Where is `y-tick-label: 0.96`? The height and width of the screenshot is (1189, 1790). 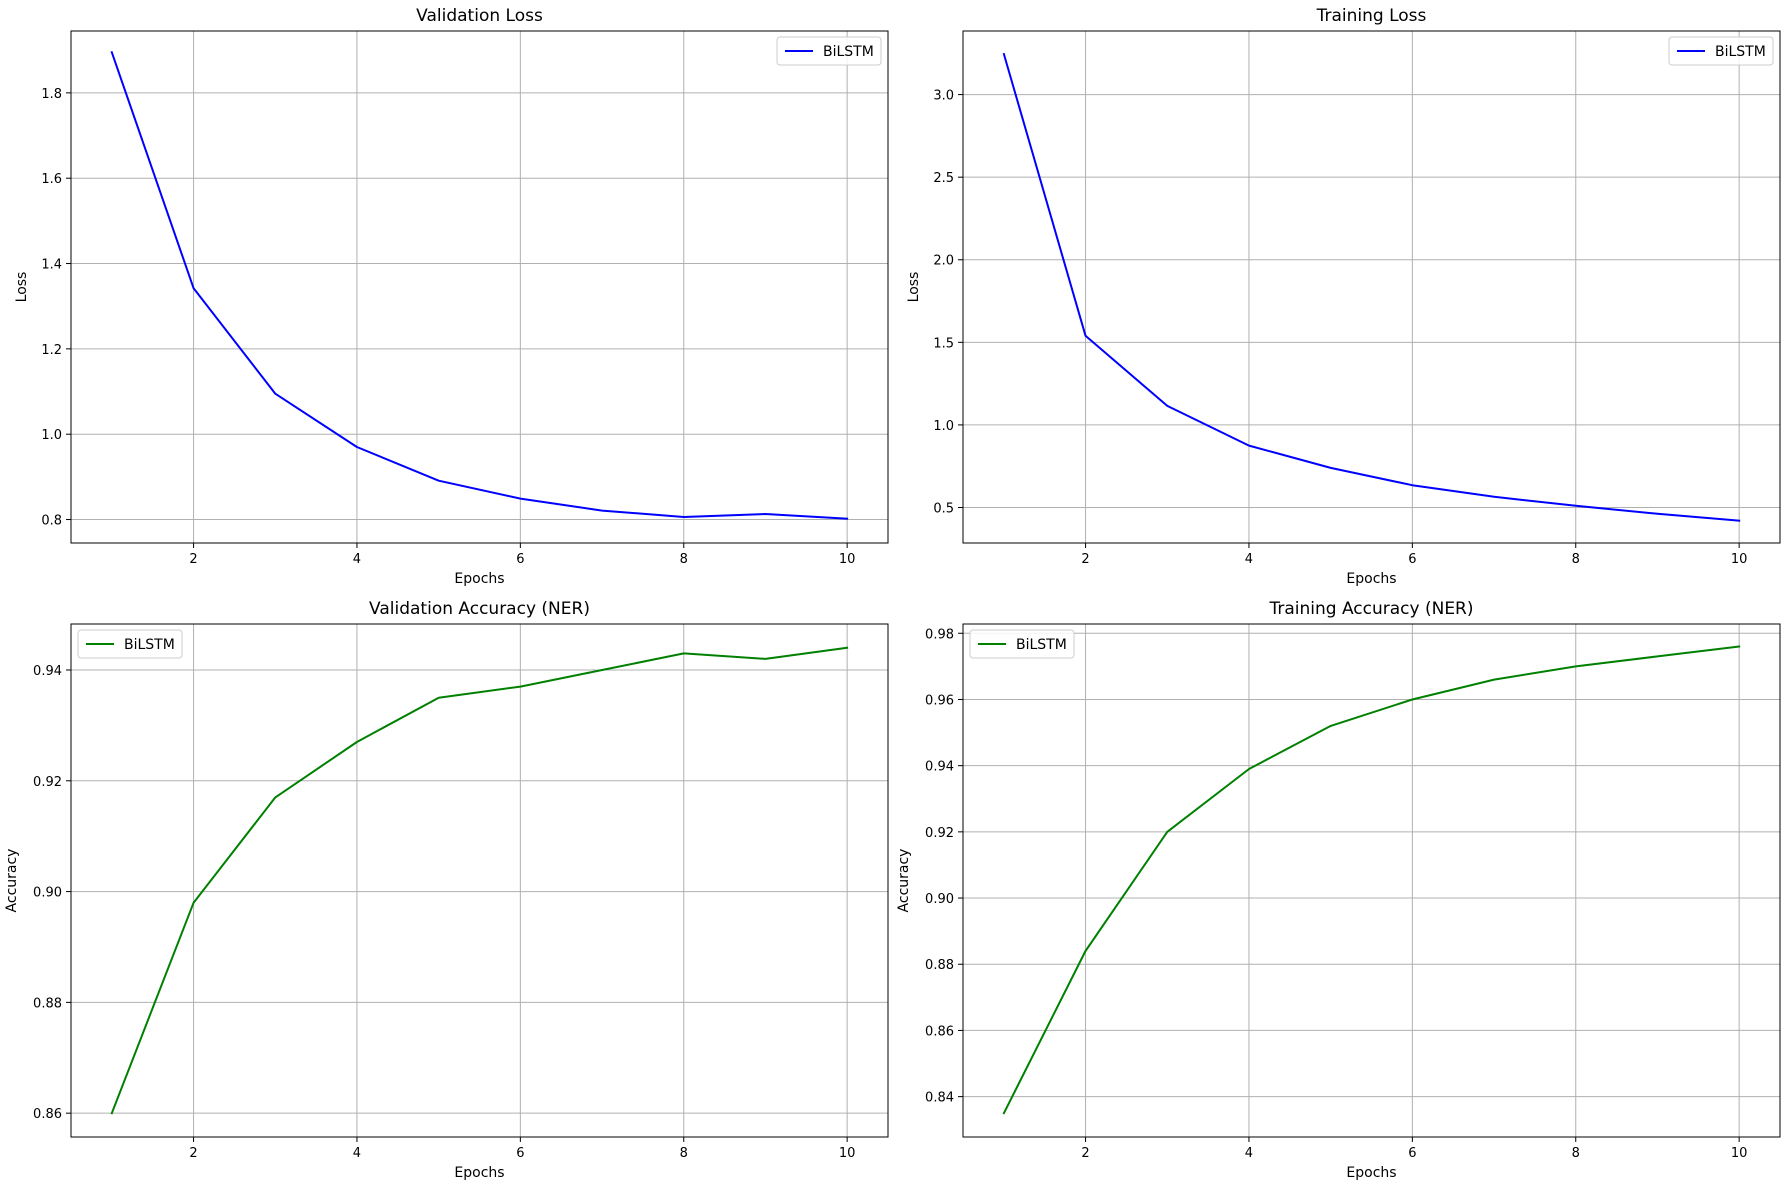 y-tick-label: 0.96 is located at coordinates (939, 700).